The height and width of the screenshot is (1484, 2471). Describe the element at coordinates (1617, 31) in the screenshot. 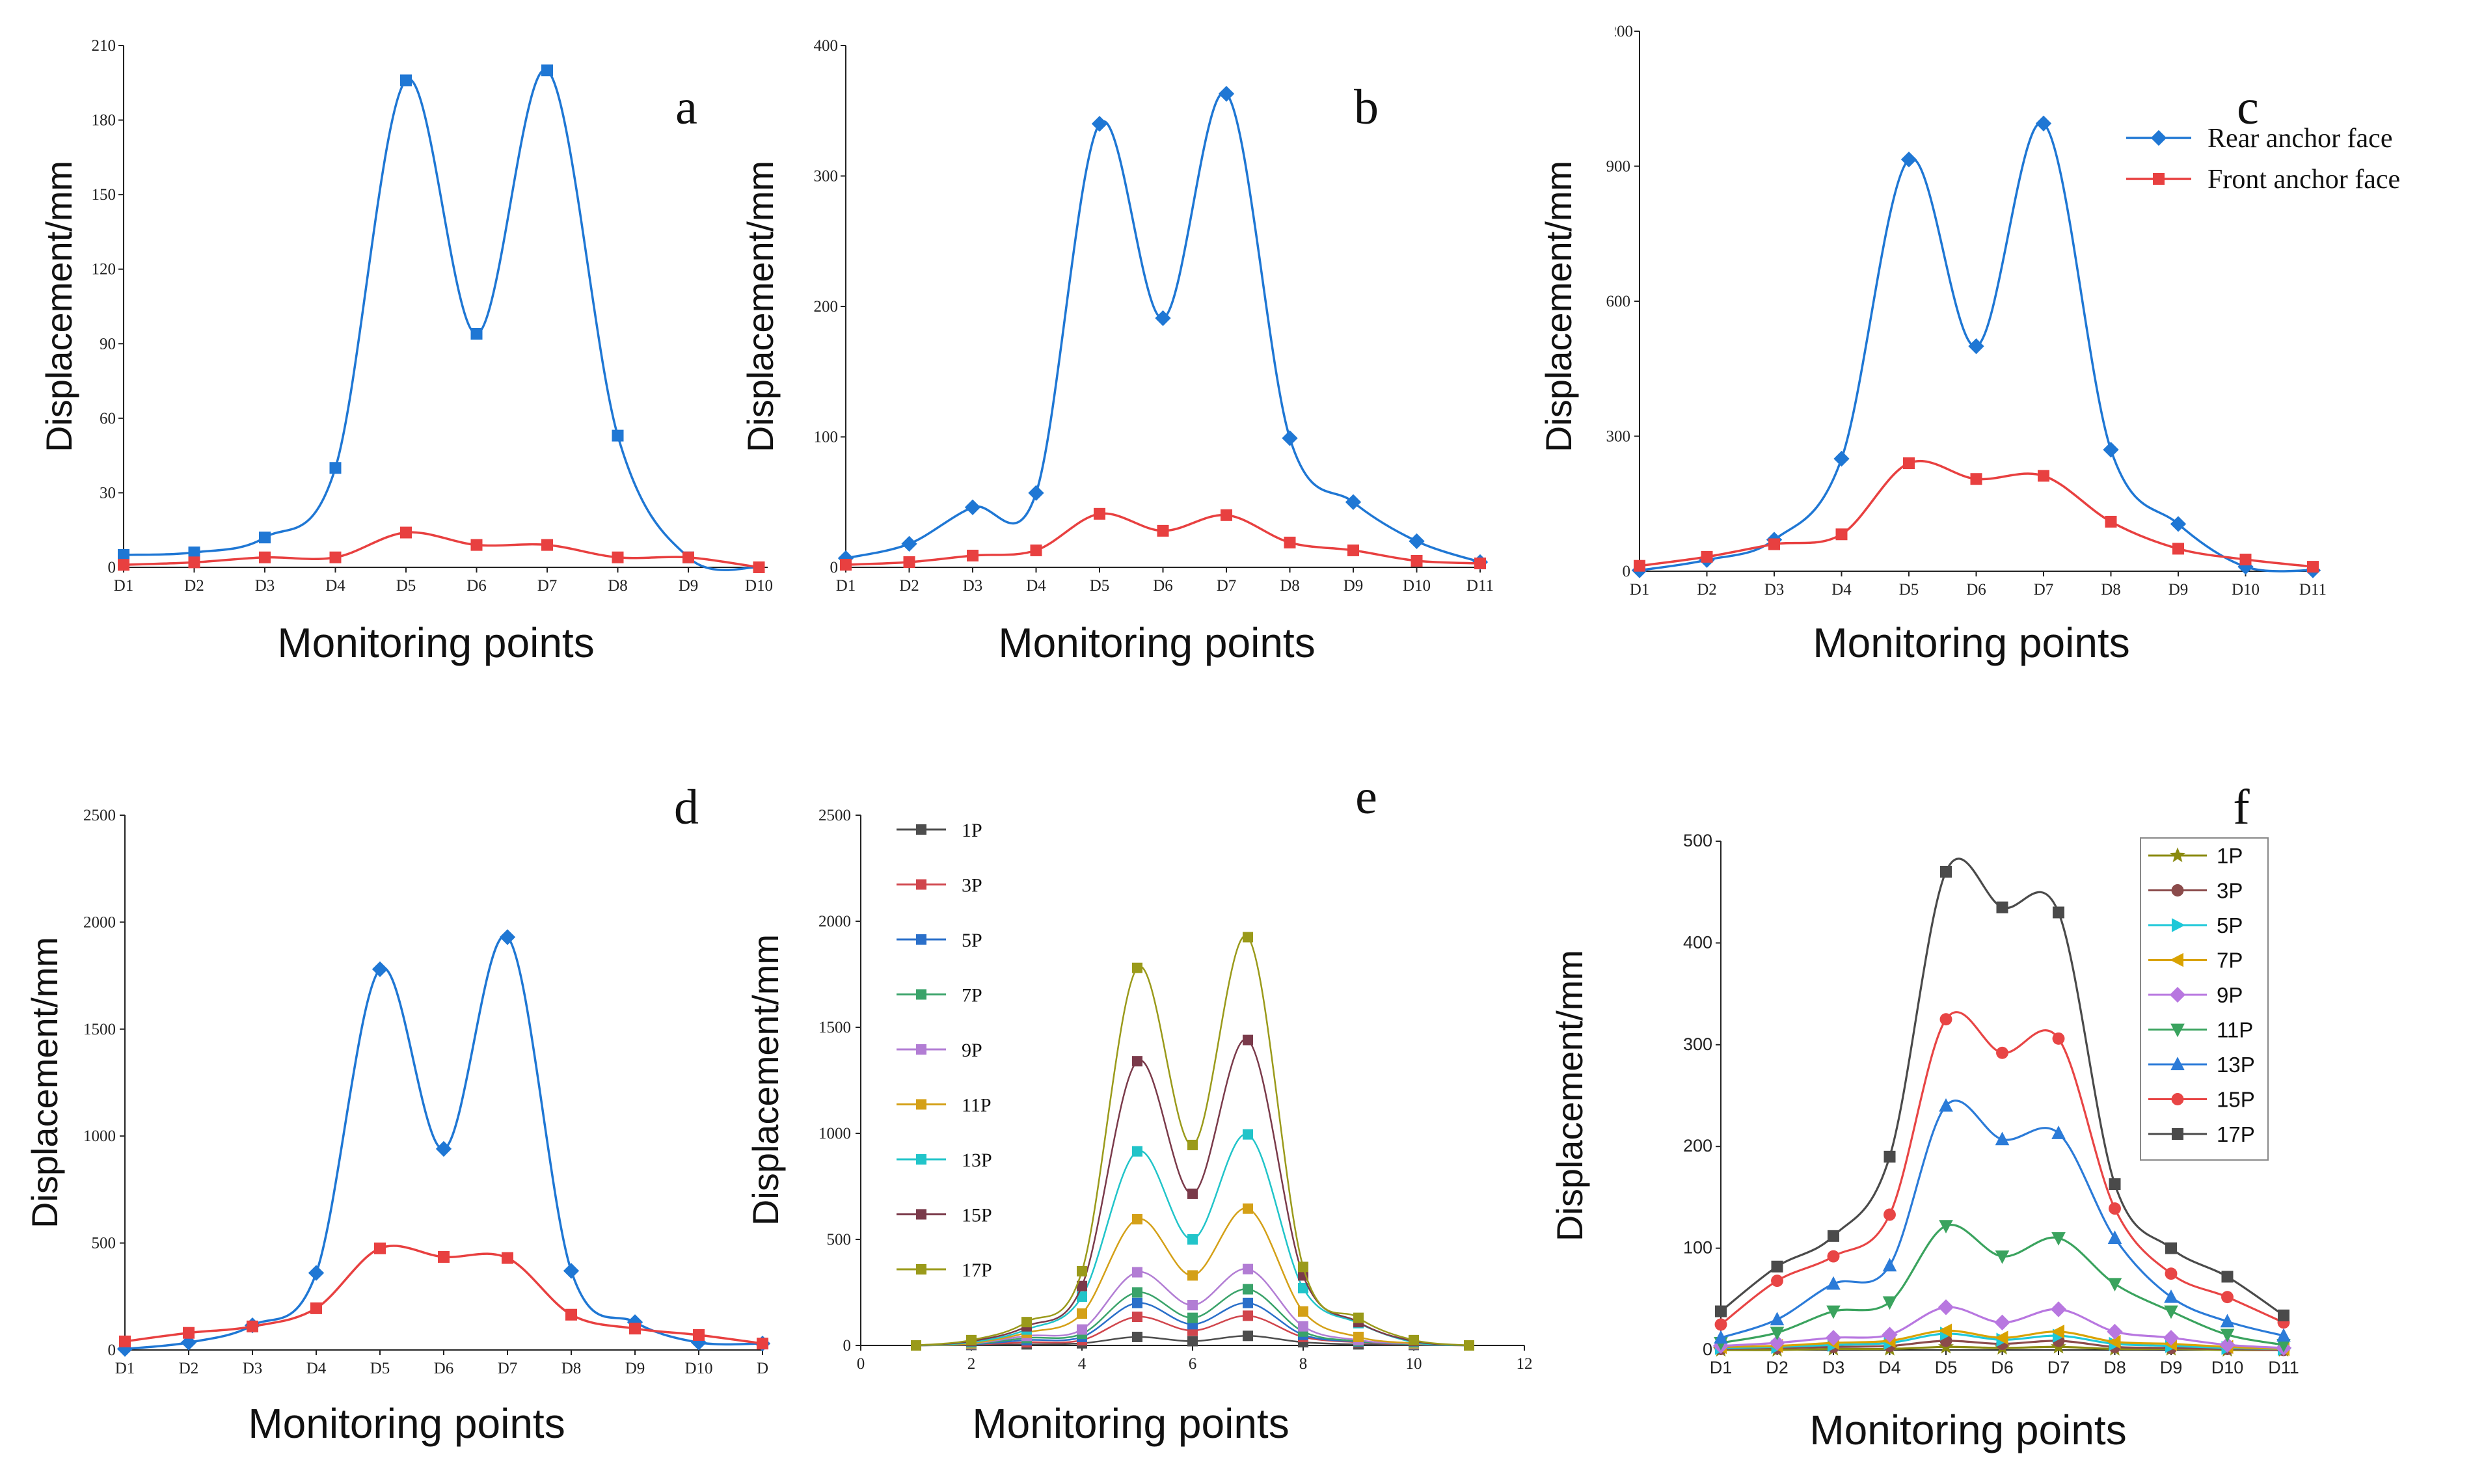

I see `y-tick-label: 1200` at that location.